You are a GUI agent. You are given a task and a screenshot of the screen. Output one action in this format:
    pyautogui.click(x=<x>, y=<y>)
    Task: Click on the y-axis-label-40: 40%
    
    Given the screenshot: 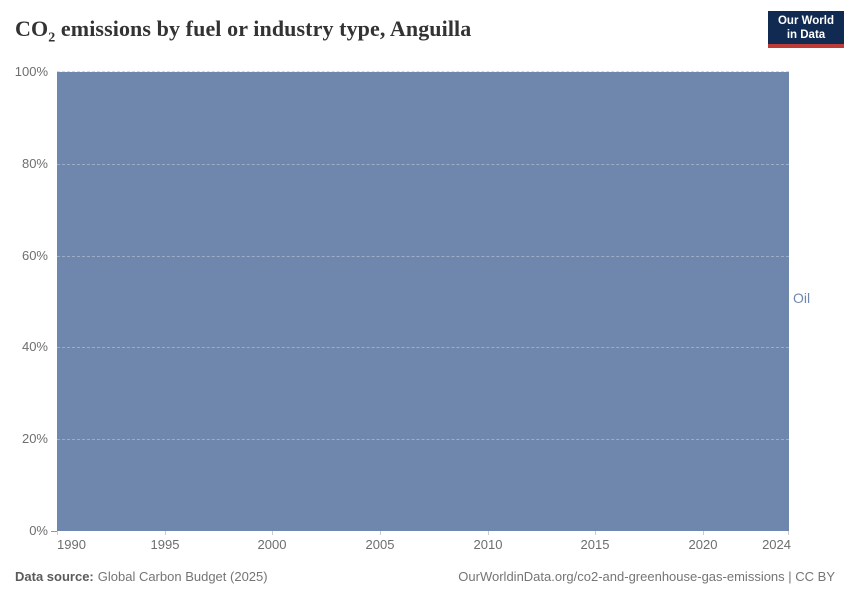 What is the action you would take?
    pyautogui.click(x=34, y=346)
    